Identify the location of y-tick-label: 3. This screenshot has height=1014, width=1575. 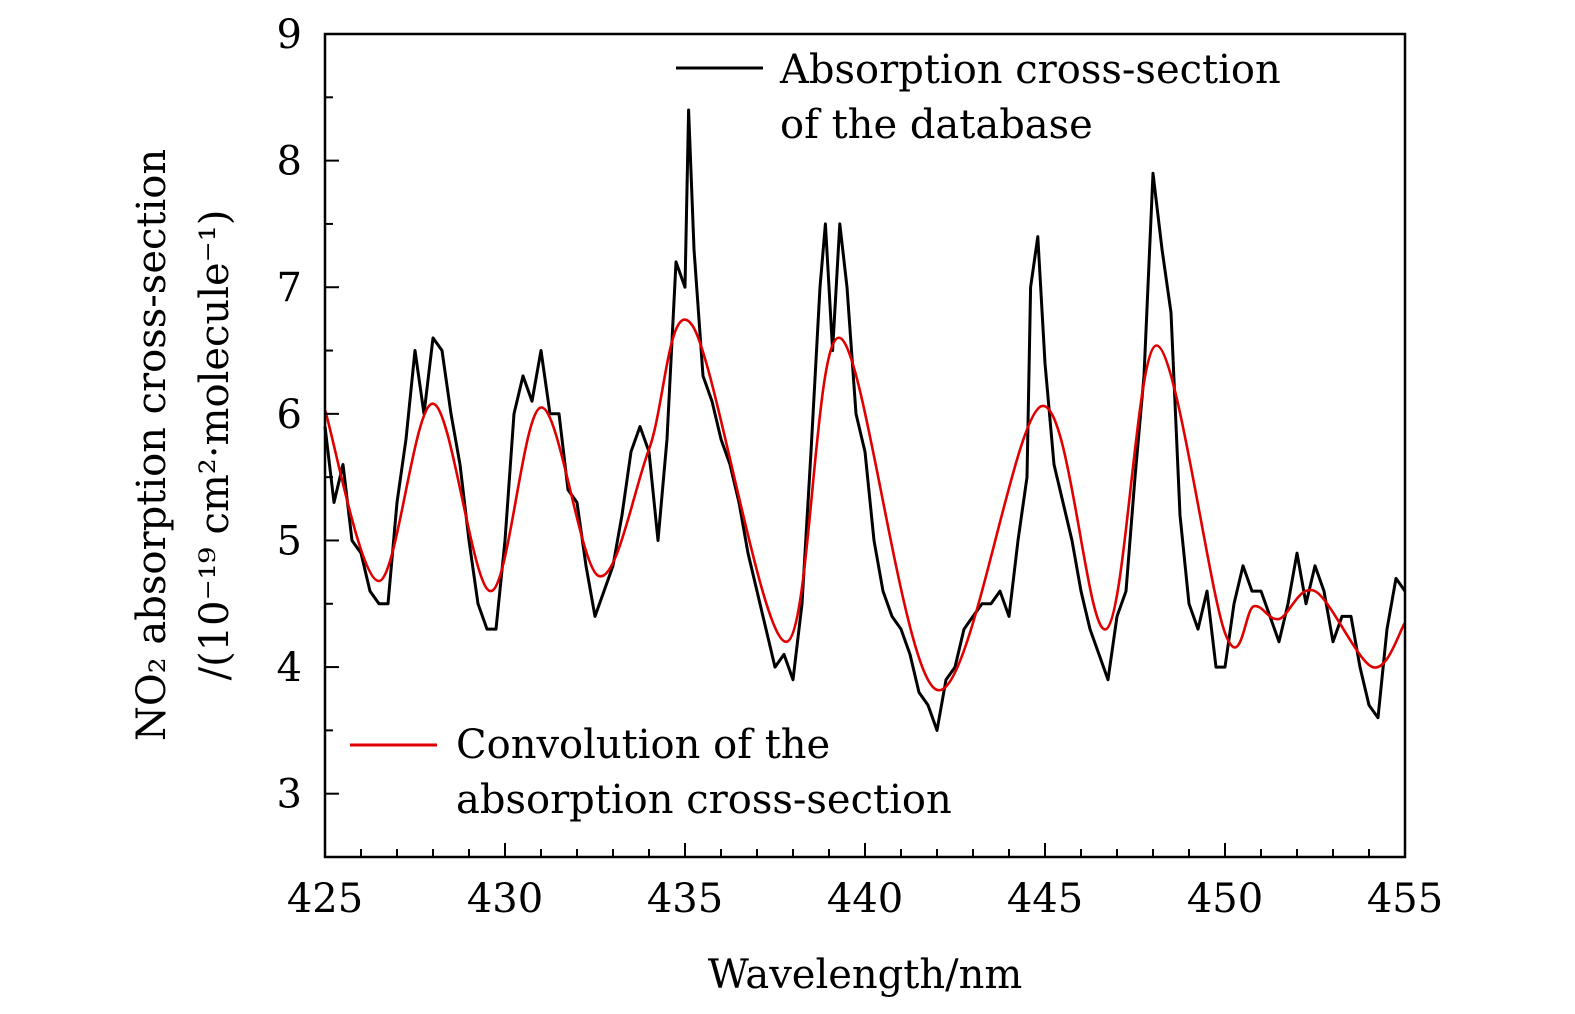
(289, 795).